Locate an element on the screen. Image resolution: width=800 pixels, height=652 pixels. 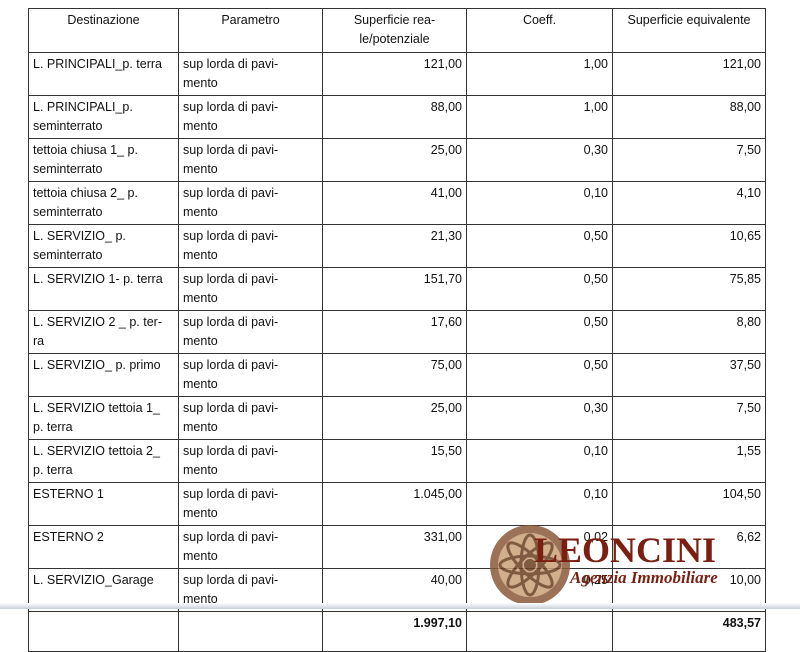
header-cell: Parametro is located at coordinates (250, 30).